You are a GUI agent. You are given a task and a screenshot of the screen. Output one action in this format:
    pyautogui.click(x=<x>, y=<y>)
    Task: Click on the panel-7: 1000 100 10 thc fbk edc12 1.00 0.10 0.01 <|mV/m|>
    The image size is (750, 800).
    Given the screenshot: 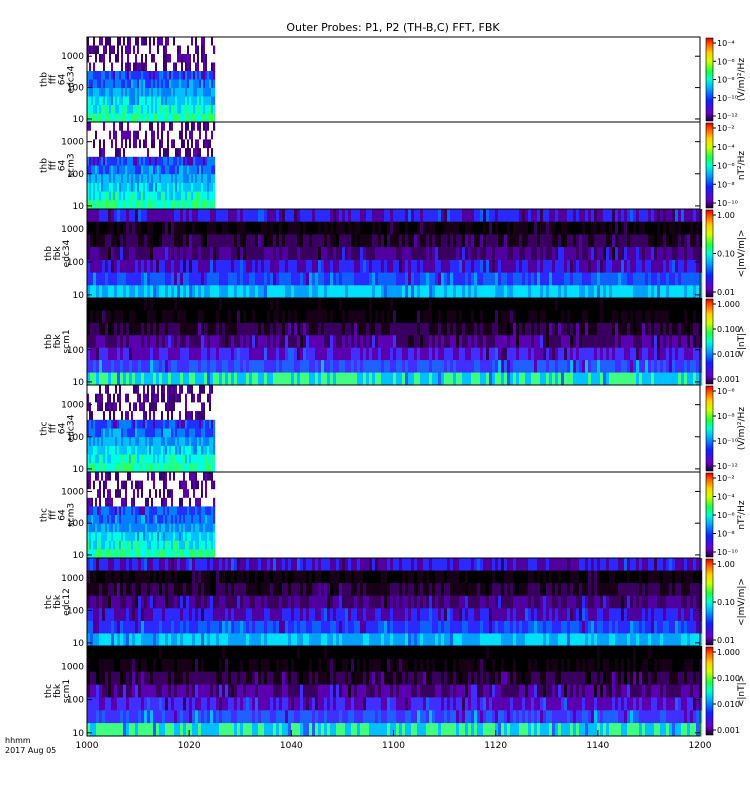 What is the action you would take?
    pyautogui.click(x=395, y=603)
    